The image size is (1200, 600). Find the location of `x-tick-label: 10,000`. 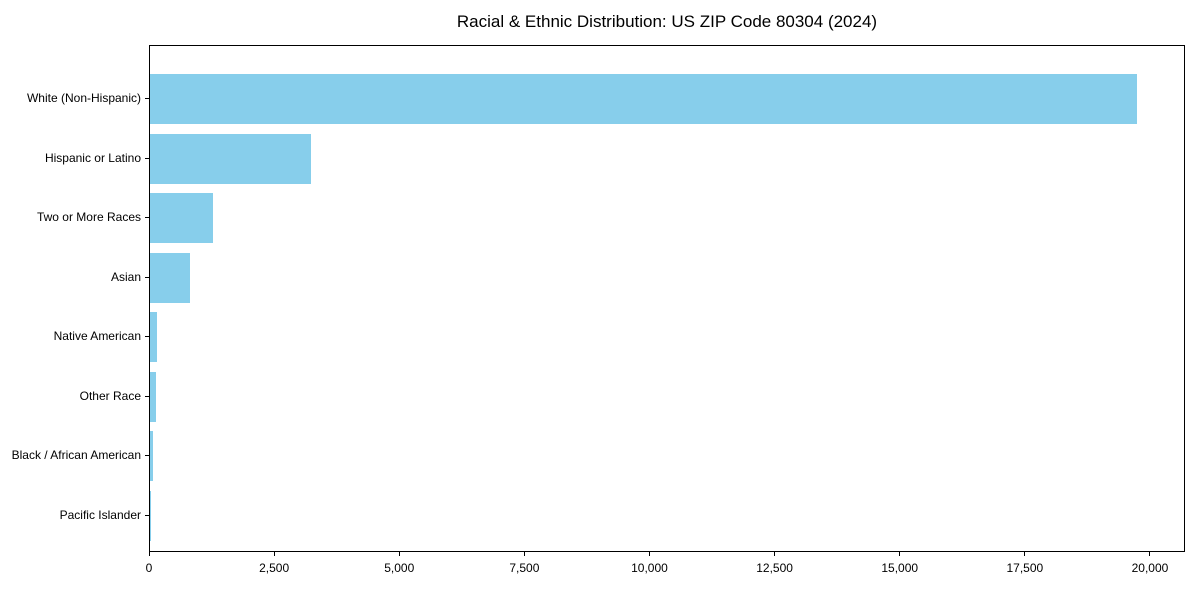

x-tick-label: 10,000 is located at coordinates (649, 568).